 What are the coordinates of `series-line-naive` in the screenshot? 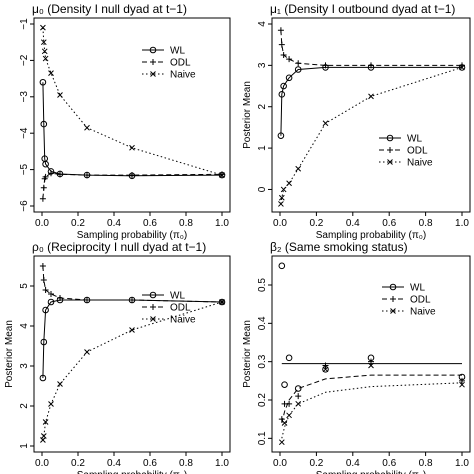 It's located at (132, 101).